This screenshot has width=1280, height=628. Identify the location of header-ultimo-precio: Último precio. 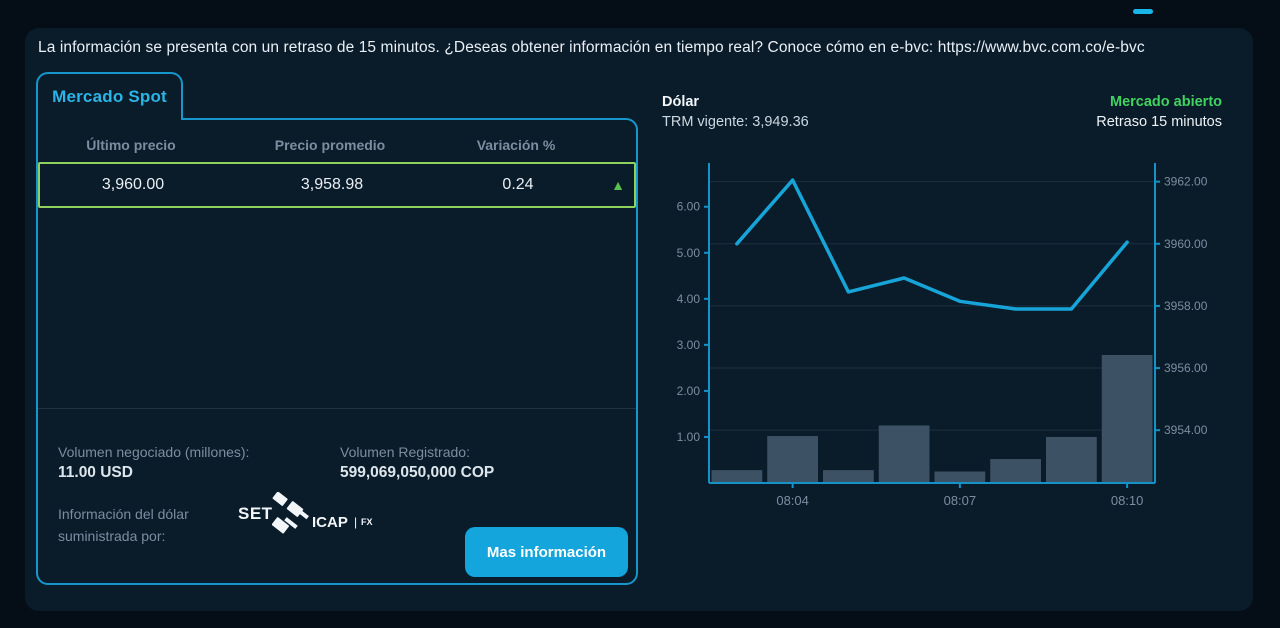
(131, 145).